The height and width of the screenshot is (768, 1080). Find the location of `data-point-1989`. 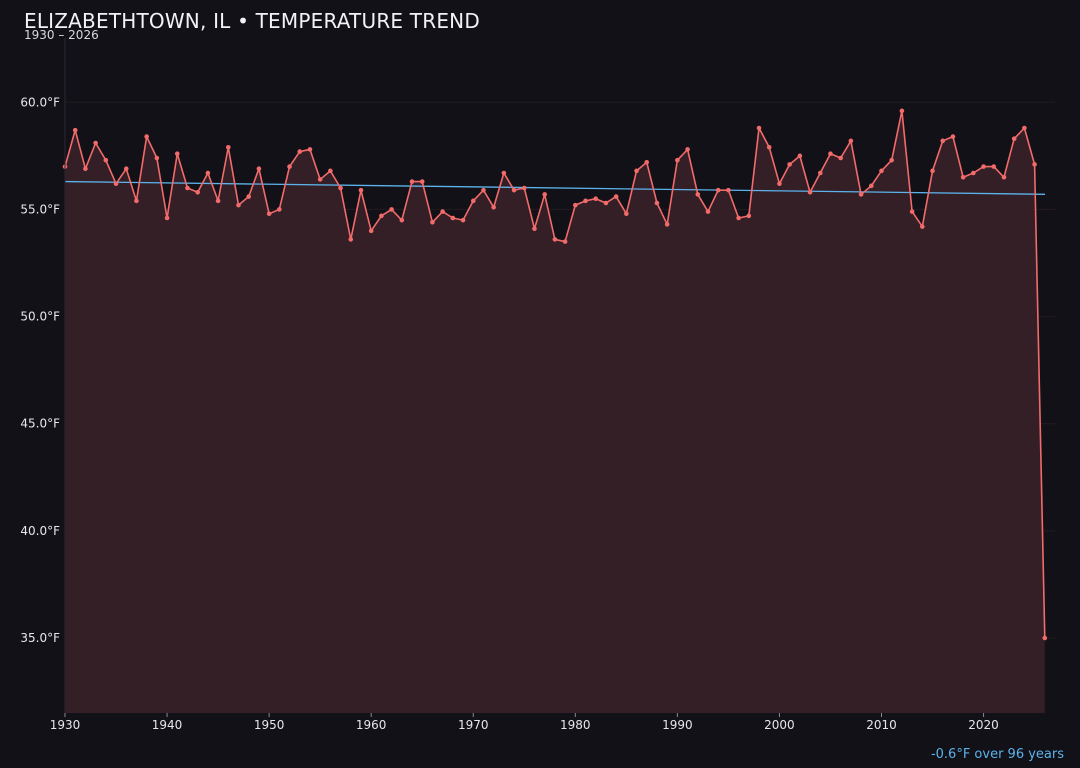

data-point-1989 is located at coordinates (667, 224).